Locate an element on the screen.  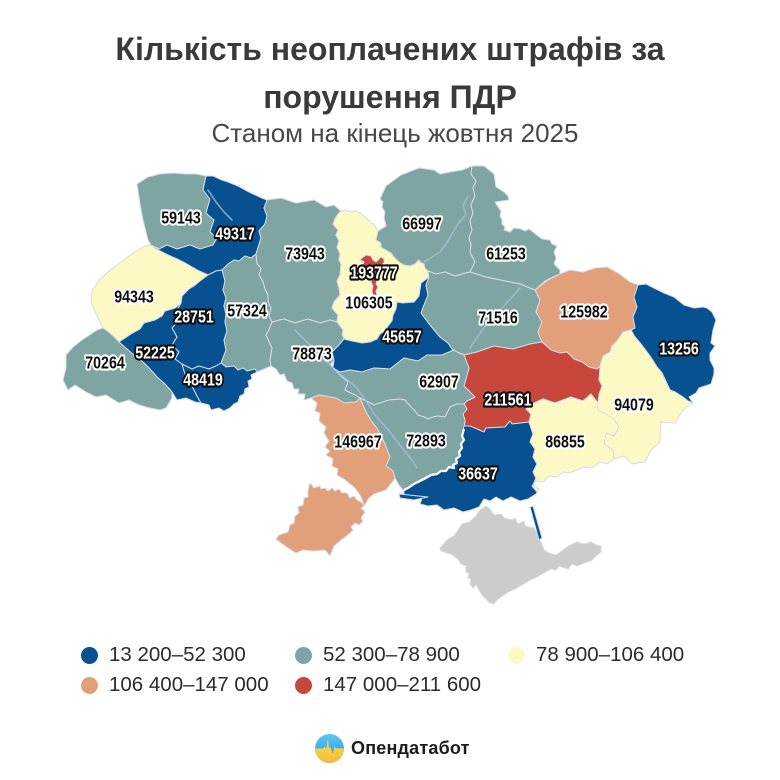
svg-text: 48419 is located at coordinates (203, 380).